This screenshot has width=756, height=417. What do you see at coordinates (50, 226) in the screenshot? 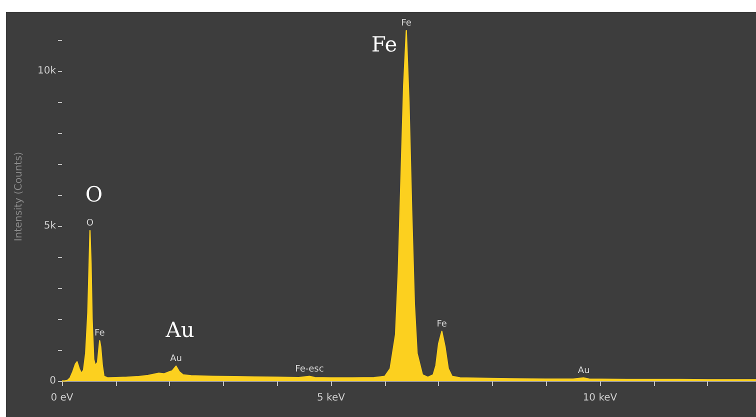
I see `y-tick-label: 5k` at bounding box center [50, 226].